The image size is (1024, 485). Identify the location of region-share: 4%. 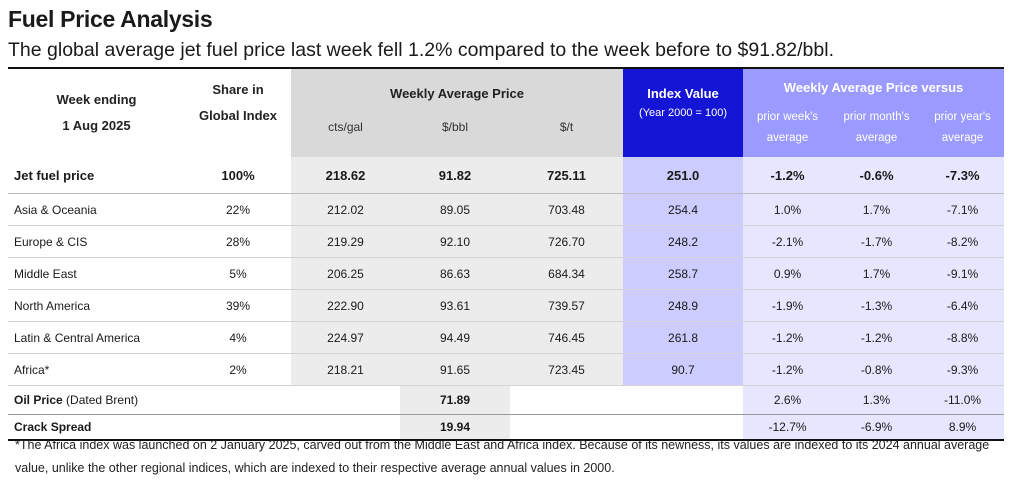
(238, 337).